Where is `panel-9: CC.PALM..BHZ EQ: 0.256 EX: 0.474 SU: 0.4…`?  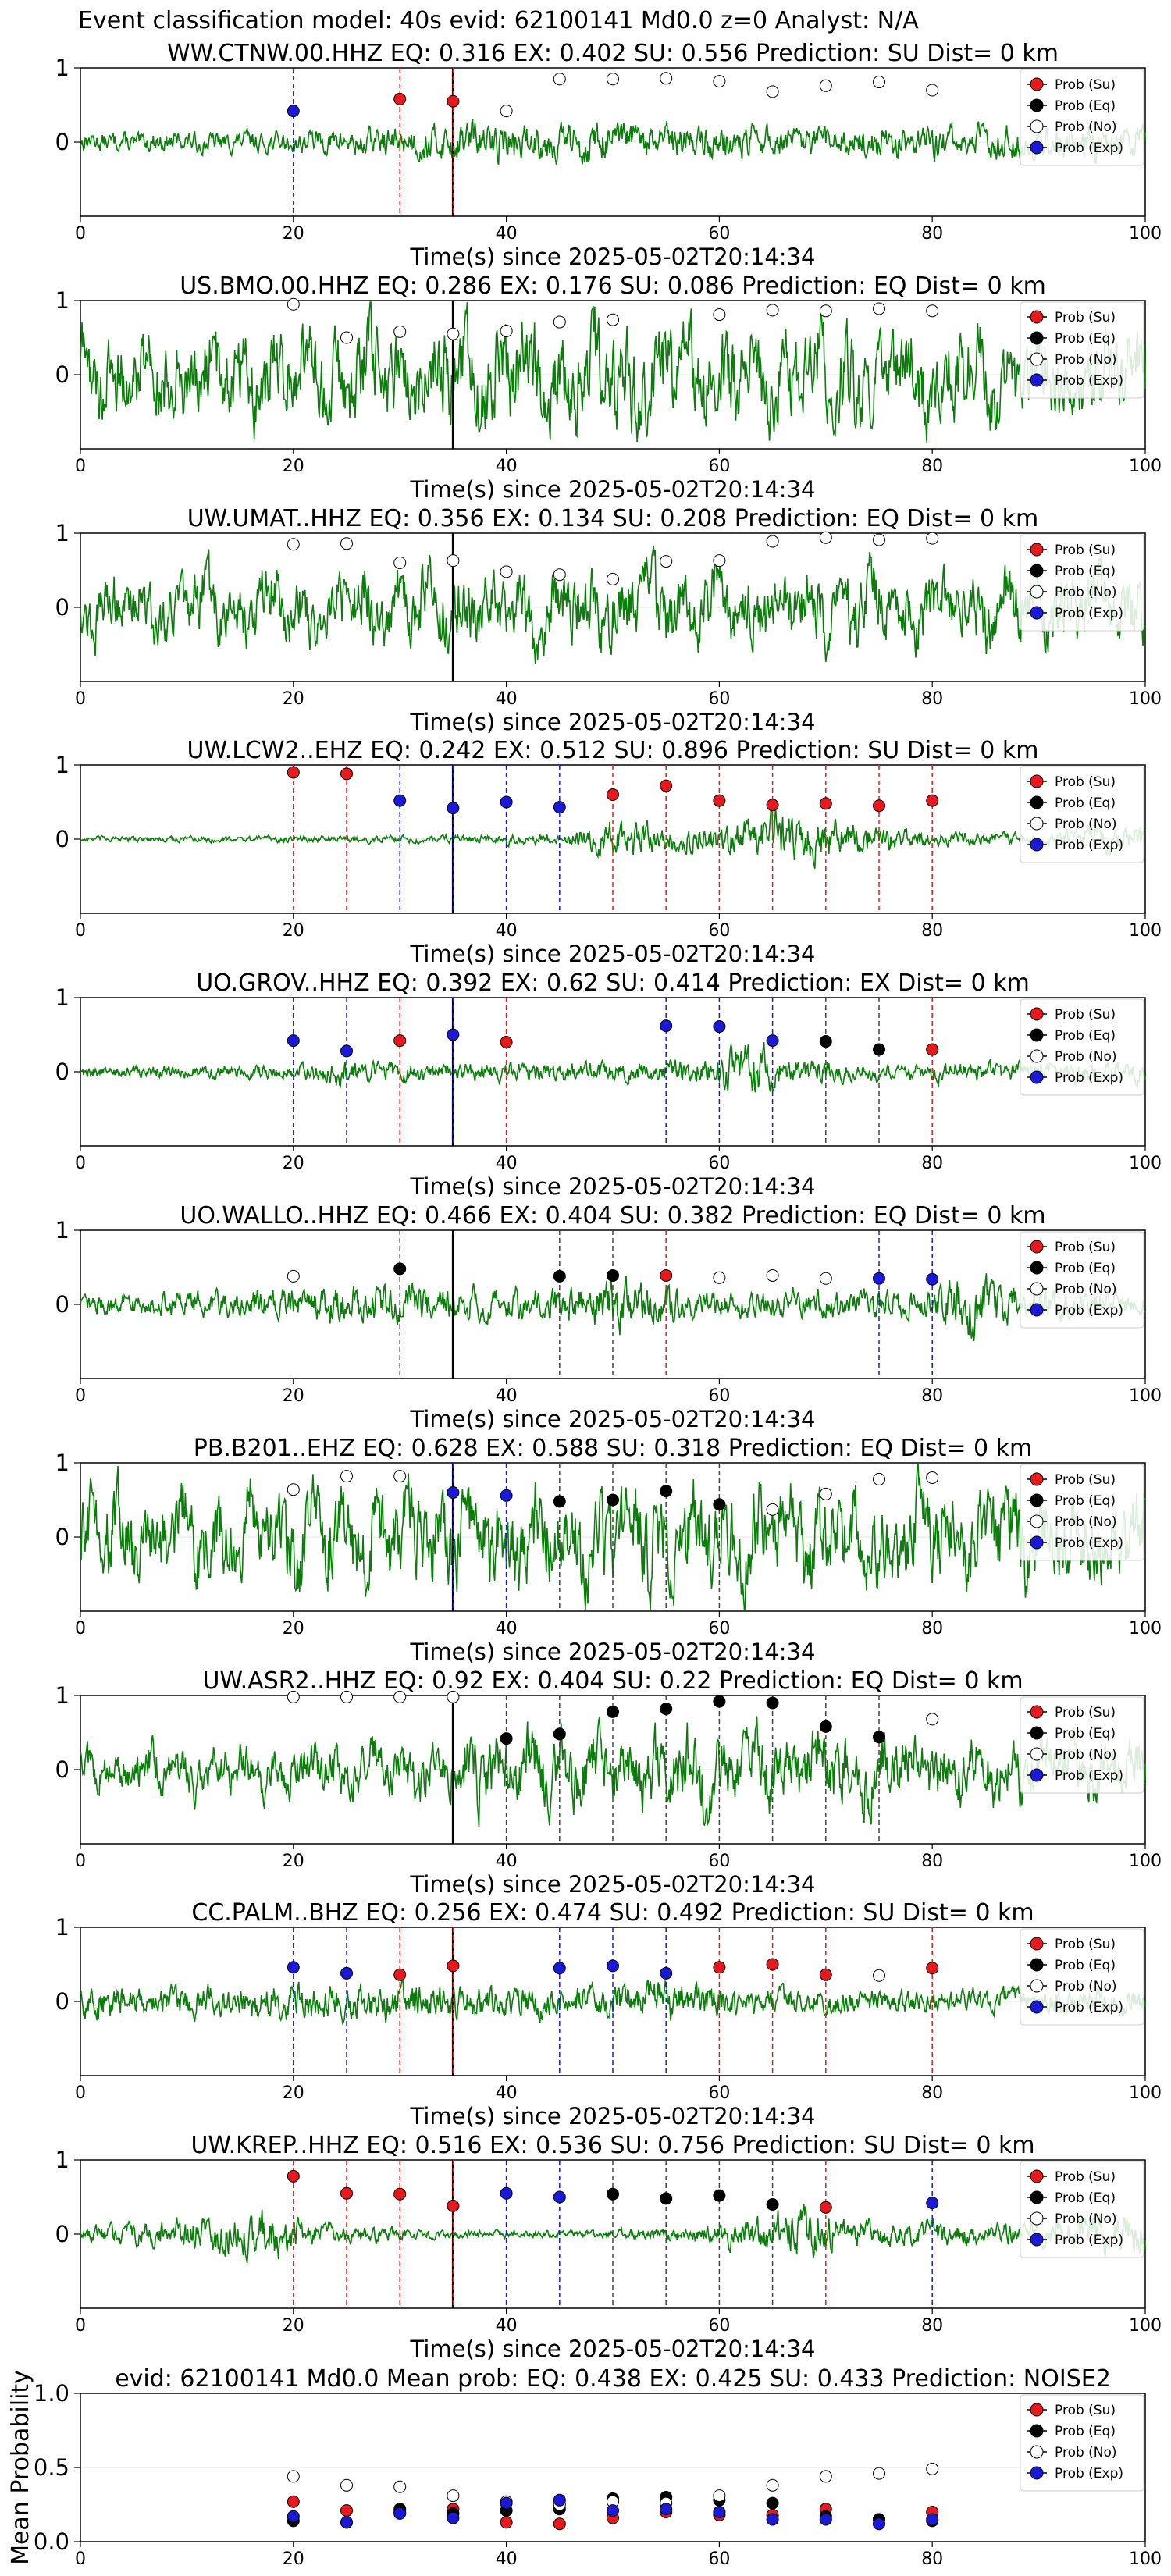
panel-9: CC.PALM..BHZ EQ: 0.256 EX: 0.474 SU: 0.4… is located at coordinates (608, 2014).